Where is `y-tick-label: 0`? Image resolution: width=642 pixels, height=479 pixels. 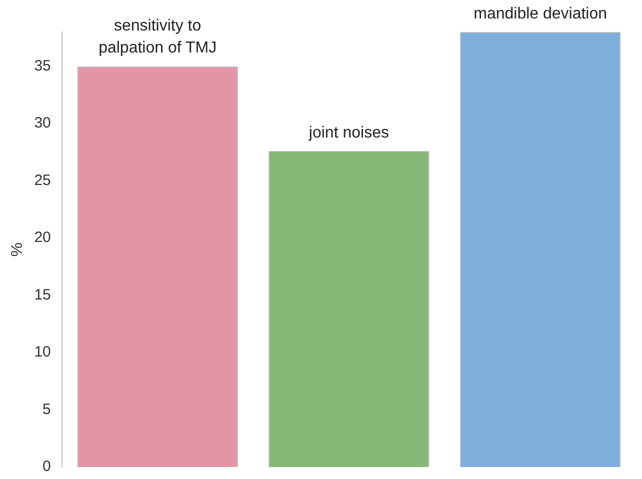 y-tick-label: 0 is located at coordinates (46, 467).